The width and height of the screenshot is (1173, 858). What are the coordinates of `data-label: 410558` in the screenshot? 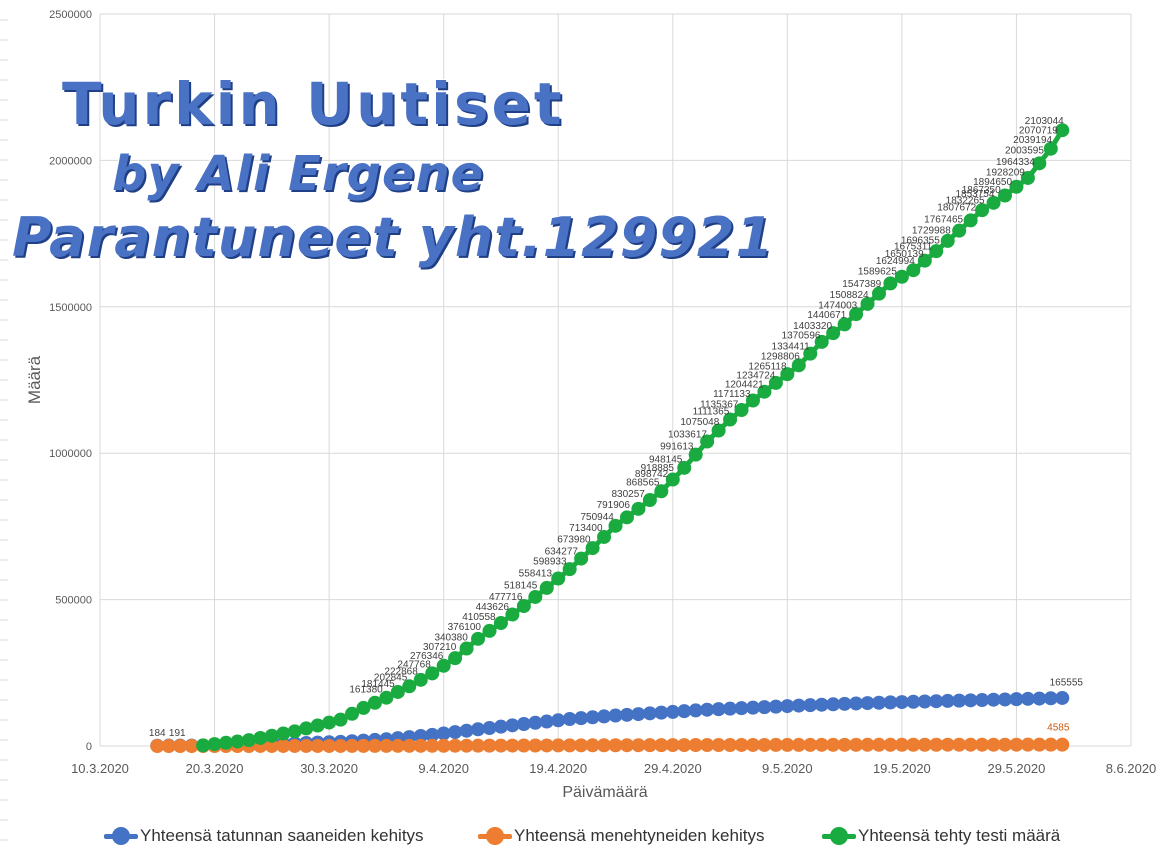 It's located at (479, 617).